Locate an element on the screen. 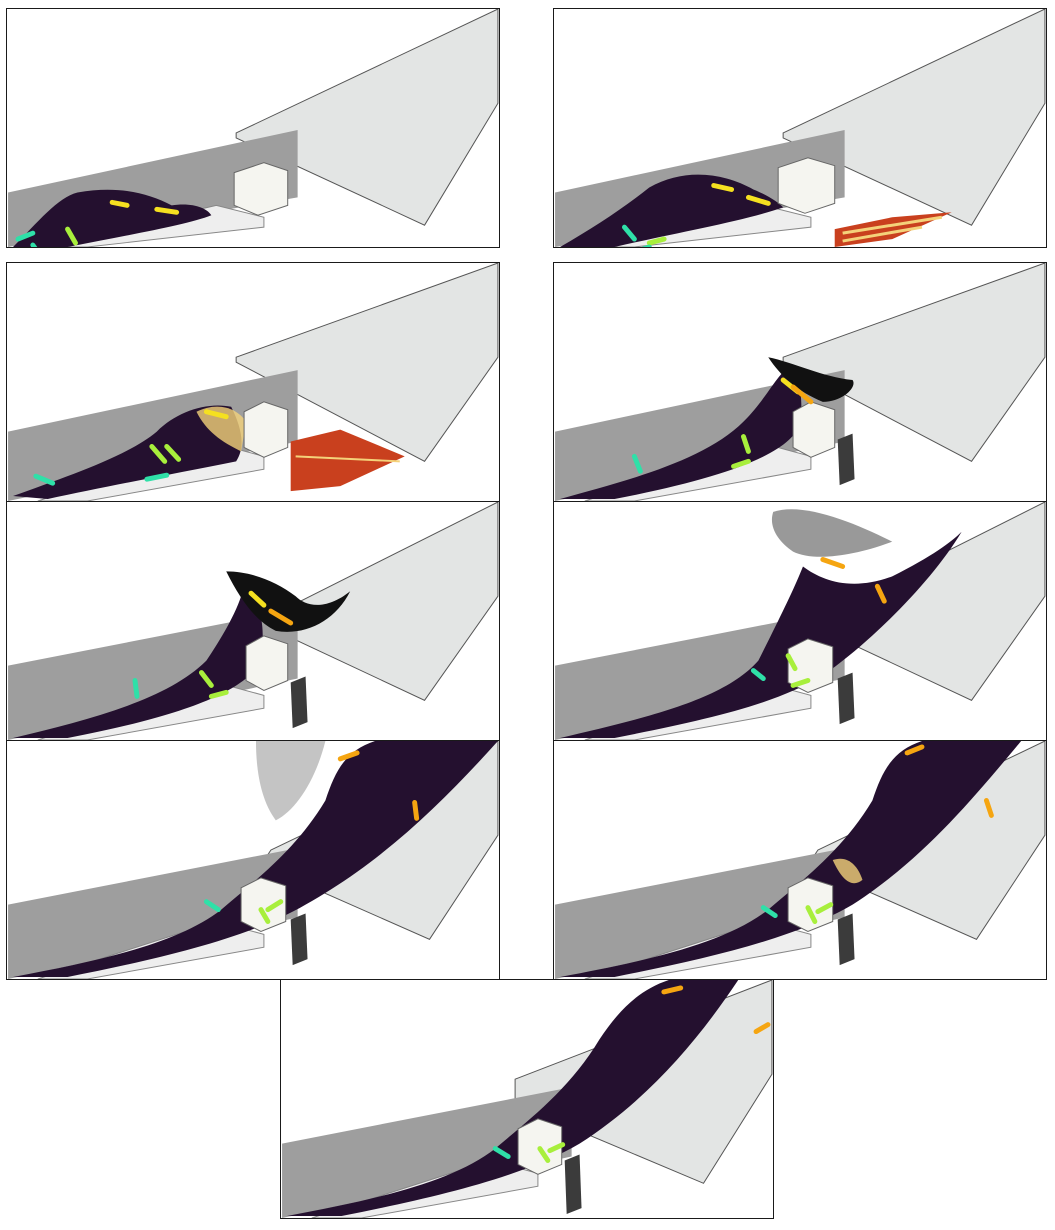 This screenshot has height=1230, width=1055. panel-5-scene is located at coordinates (253, 621).